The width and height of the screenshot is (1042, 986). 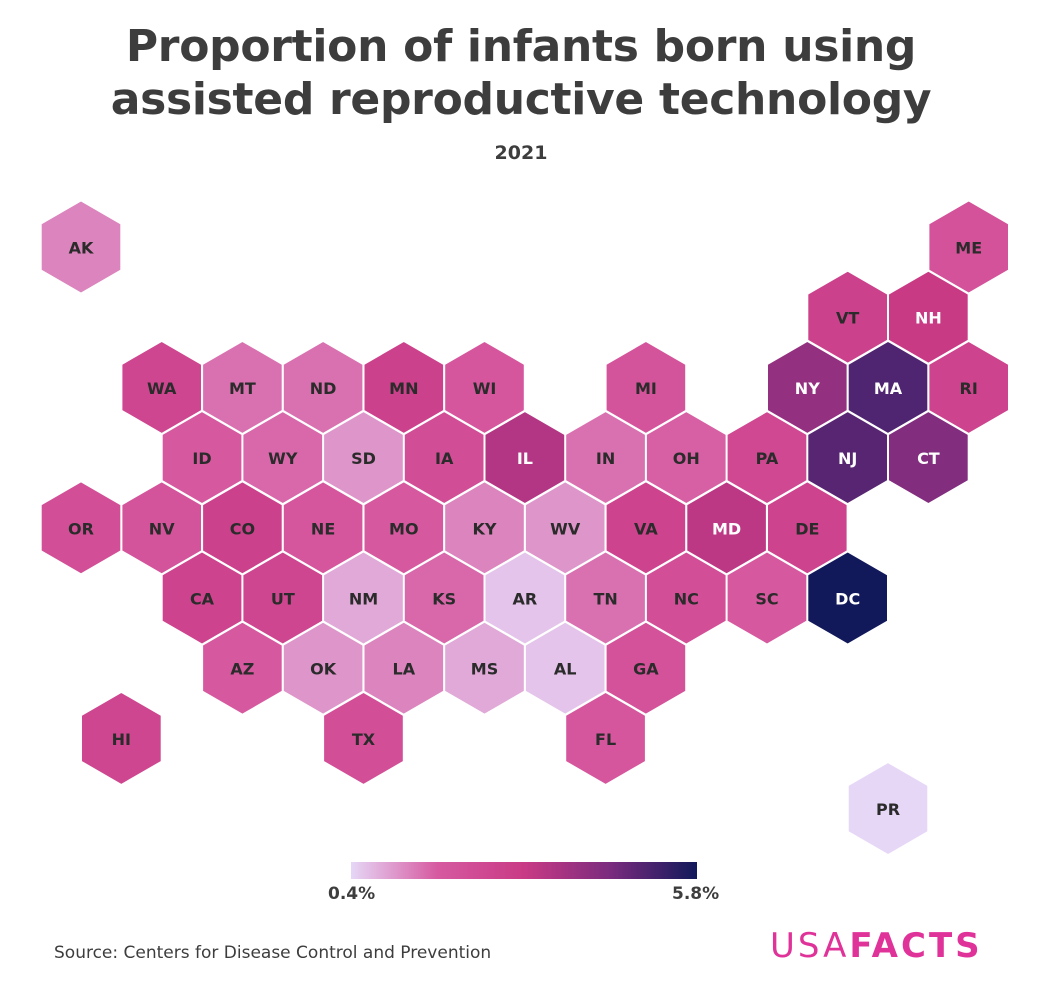 I want to click on state-hex-ms, so click(x=484, y=668).